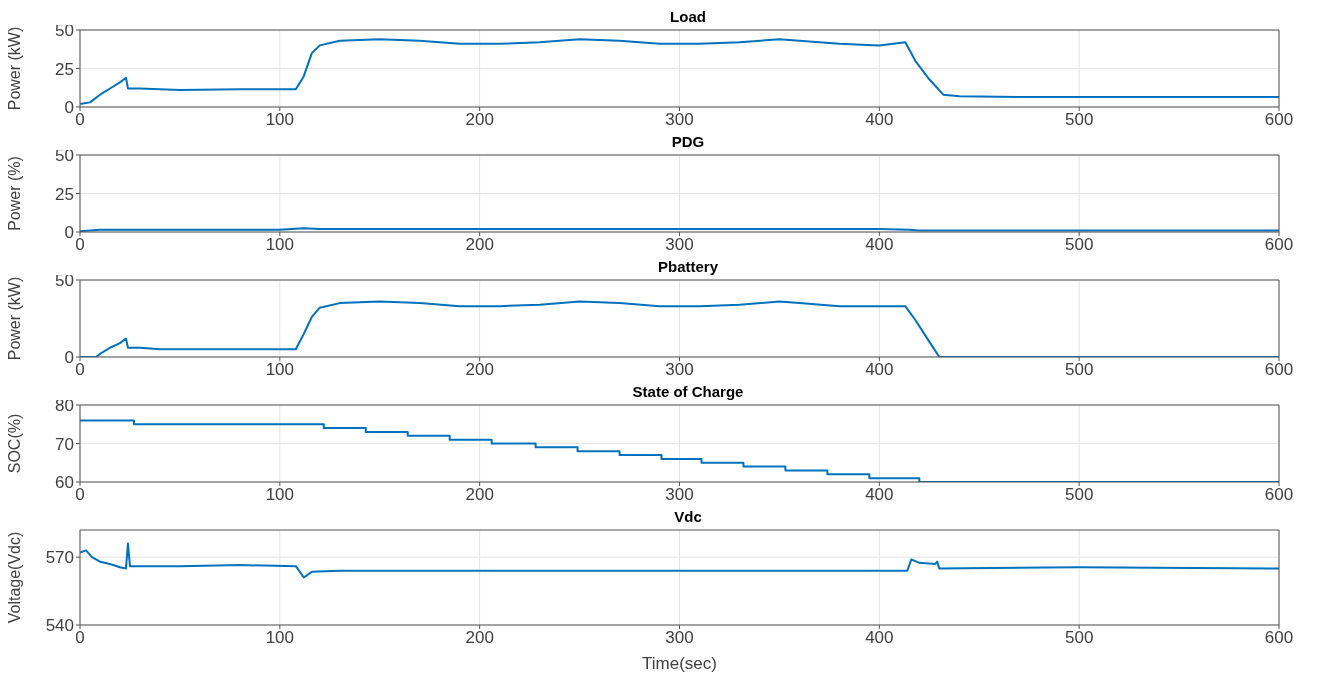  Describe the element at coordinates (688, 266) in the screenshot. I see `chart-title: Pbattery` at that location.